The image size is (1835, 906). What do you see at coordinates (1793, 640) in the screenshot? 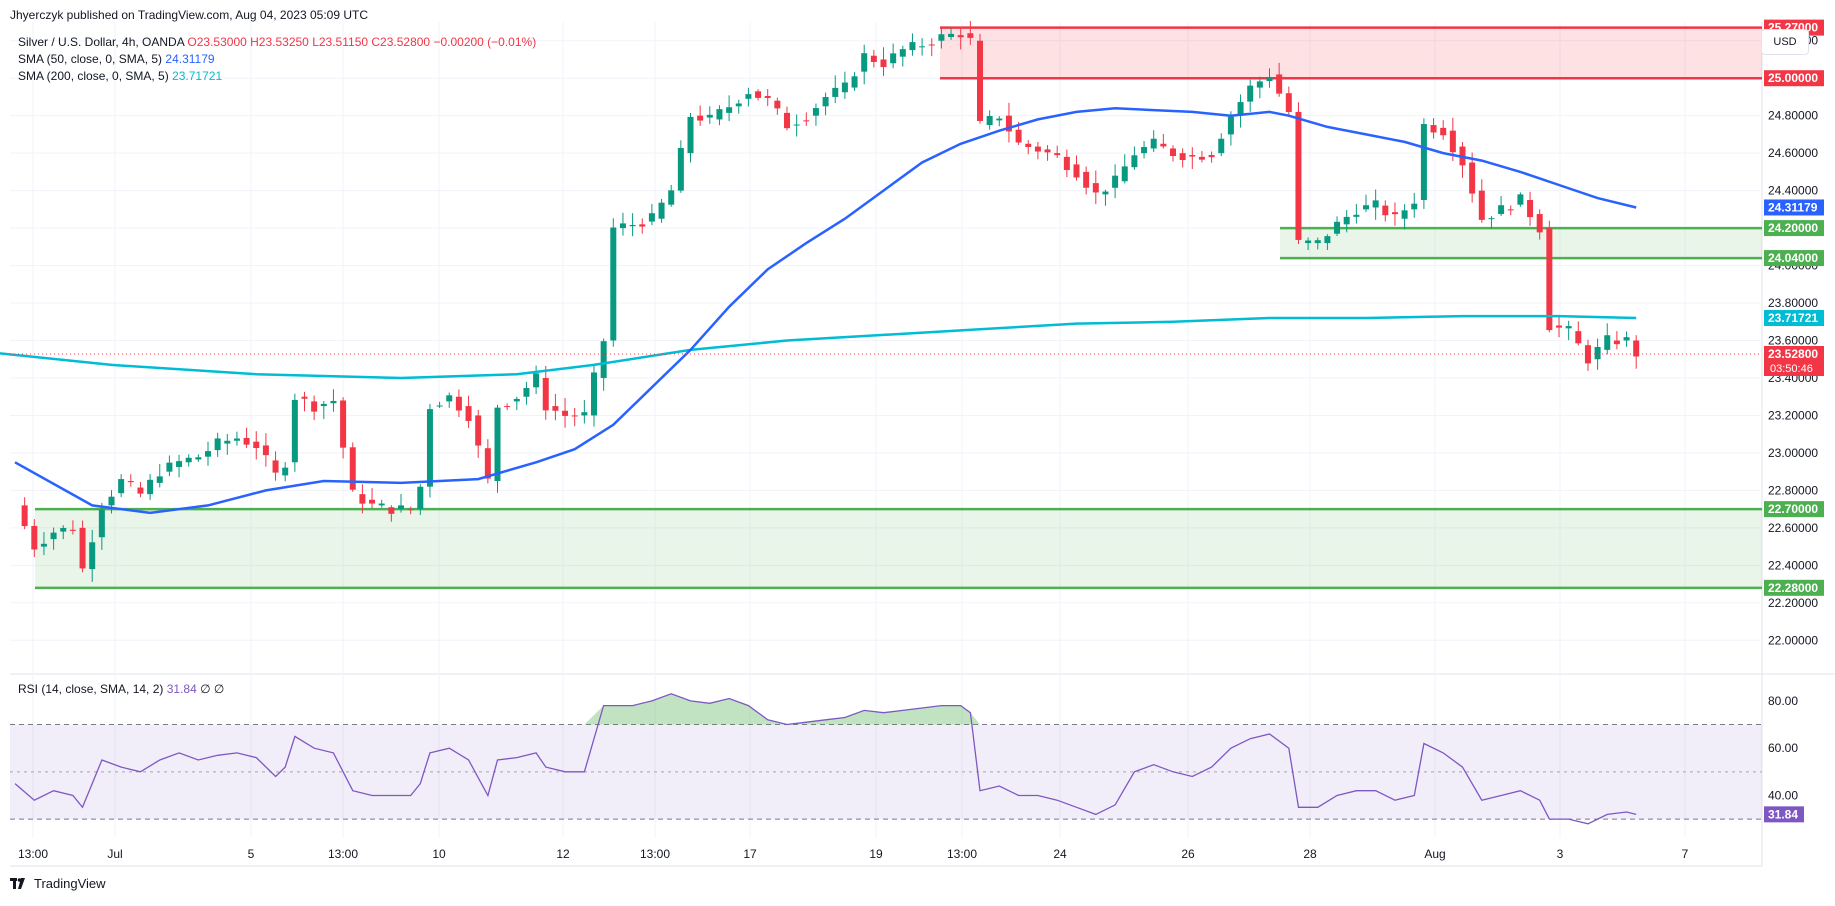
I see `price-tick-label: 22.00000` at bounding box center [1793, 640].